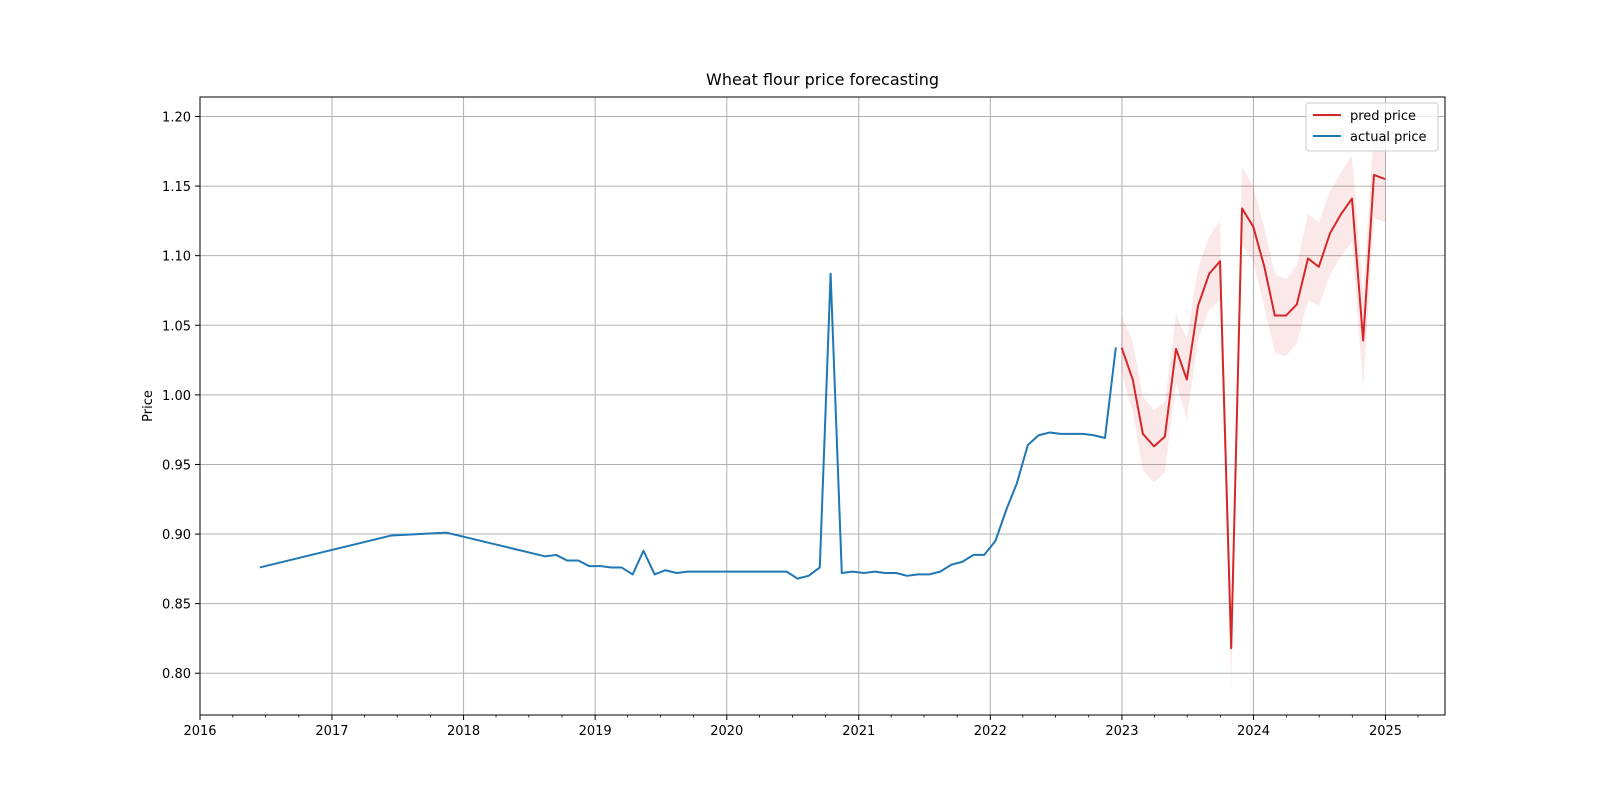 This screenshot has width=1600, height=800. What do you see at coordinates (176, 257) in the screenshot?
I see `y-tick-label-1.10: 1.10` at bounding box center [176, 257].